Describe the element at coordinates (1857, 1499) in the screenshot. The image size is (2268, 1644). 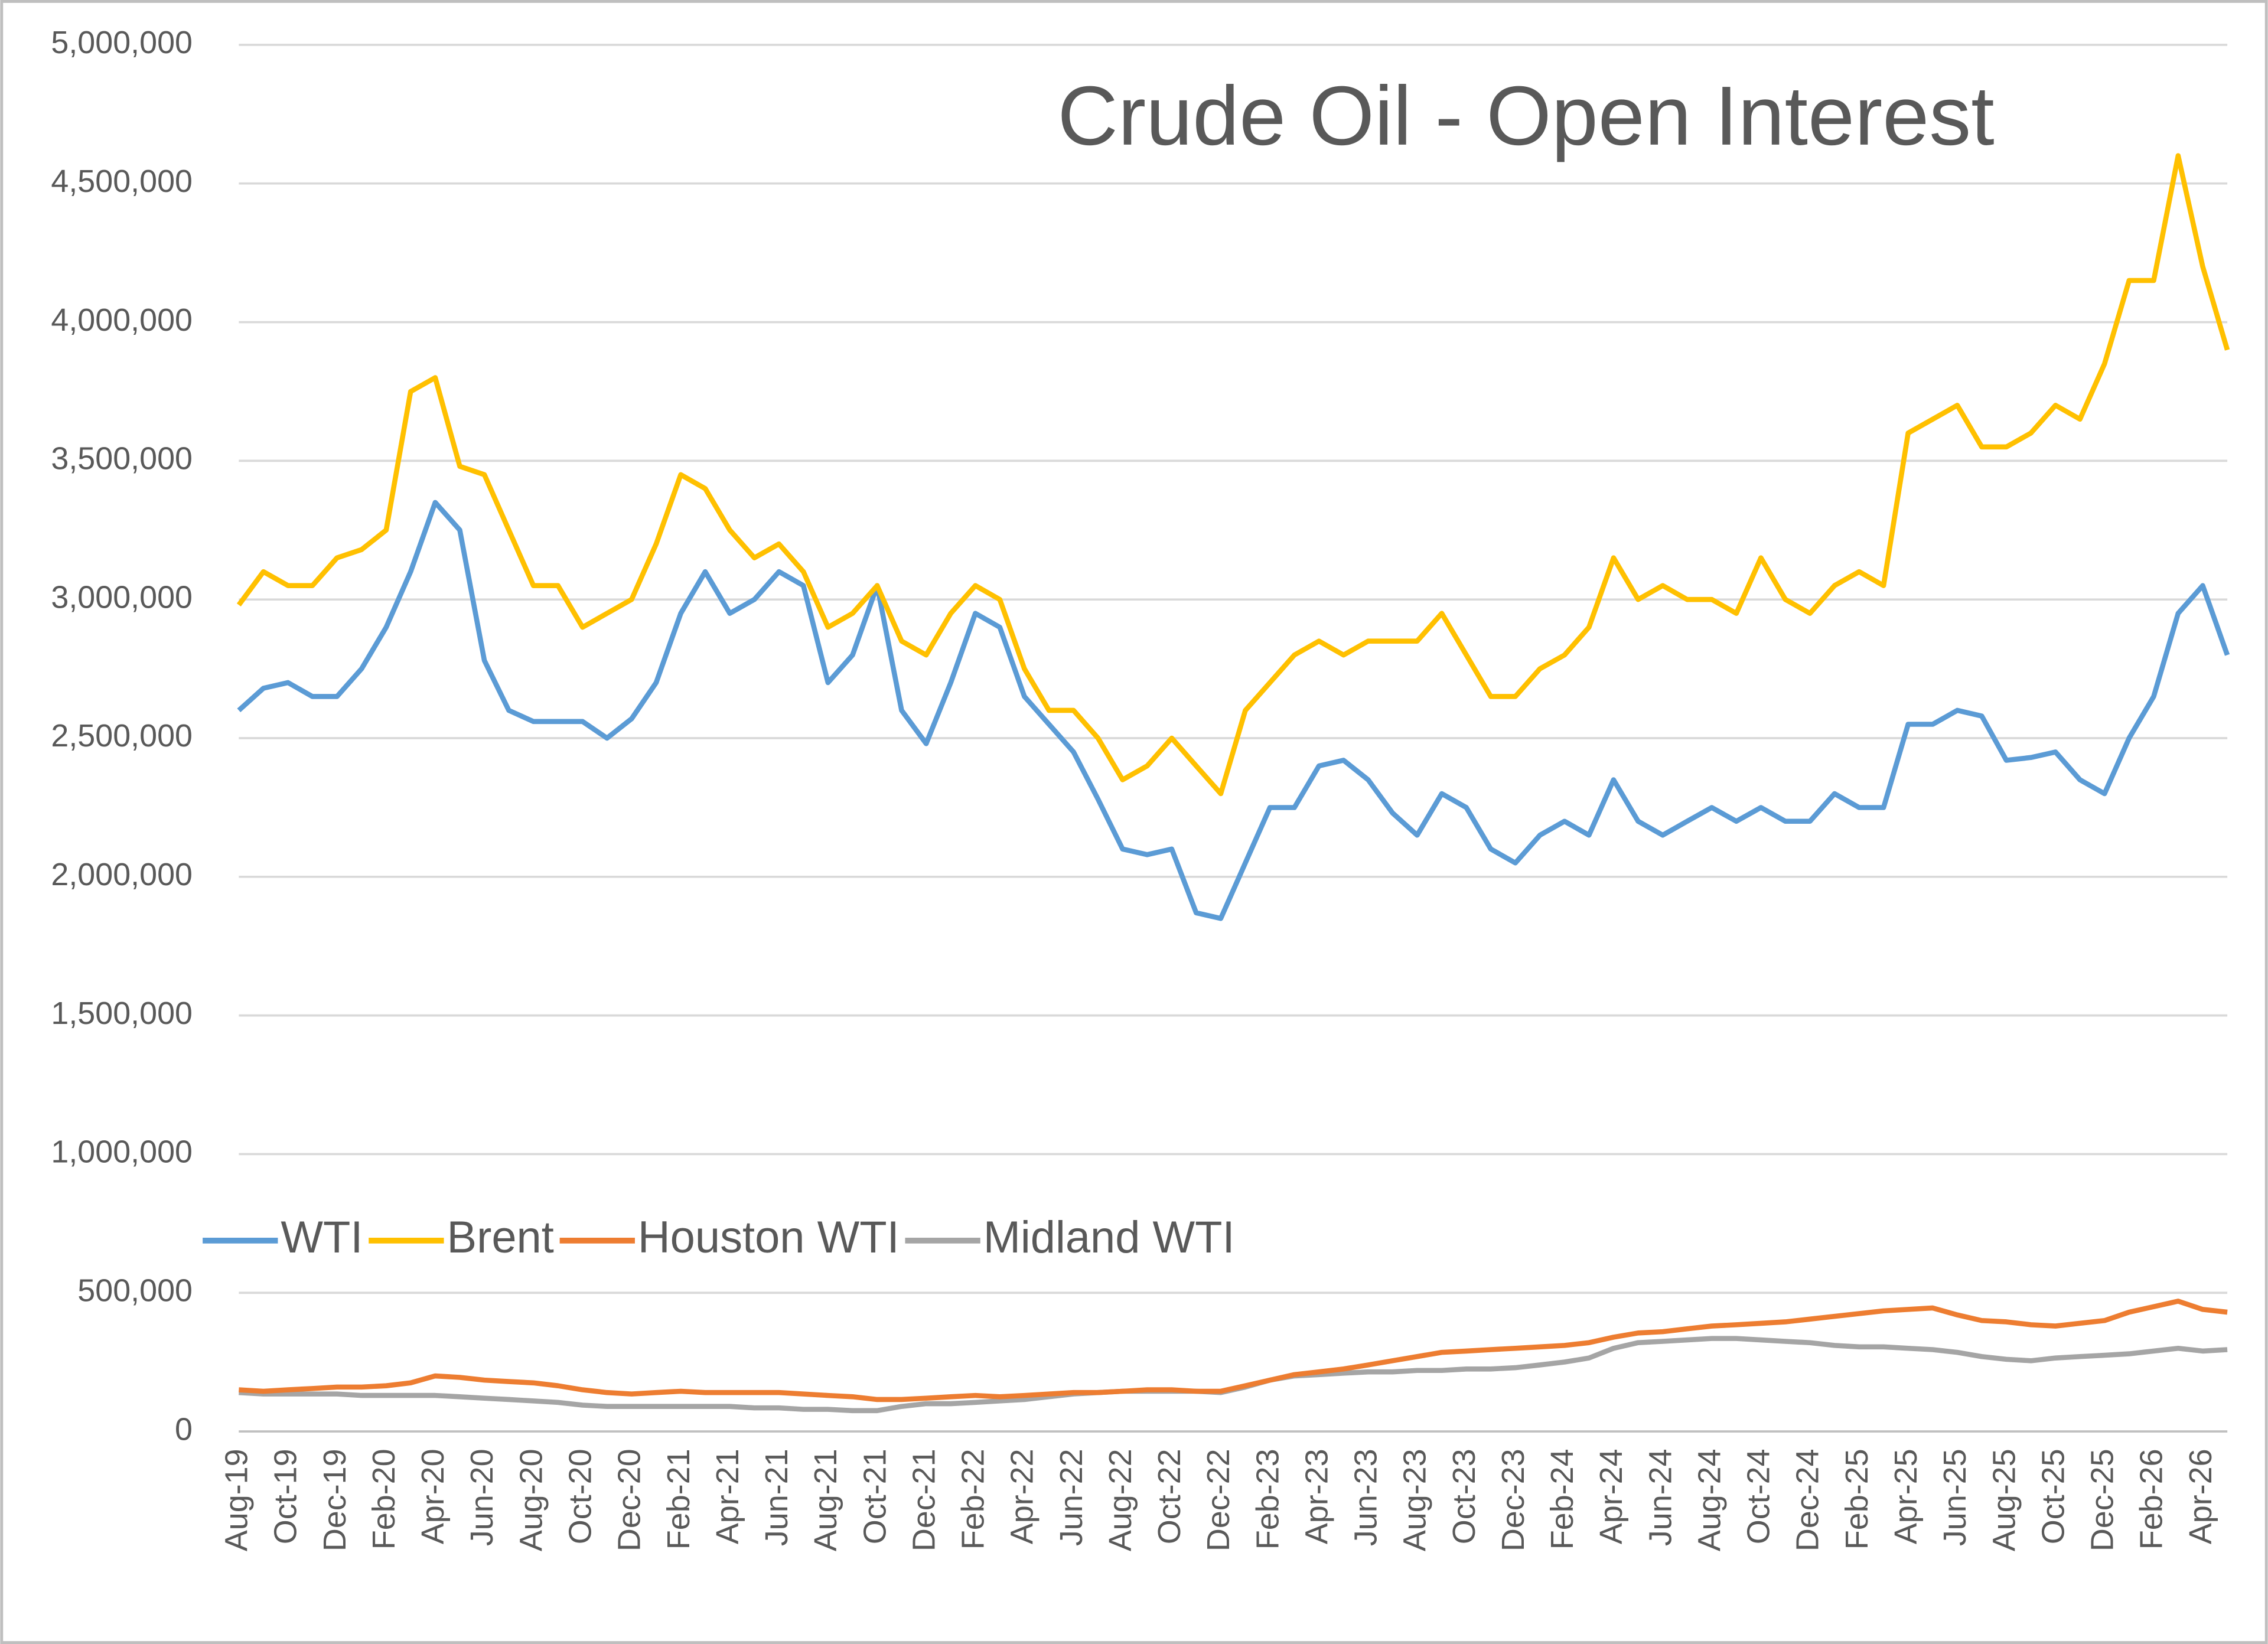
I see `x-tick-label: Feb-25` at that location.